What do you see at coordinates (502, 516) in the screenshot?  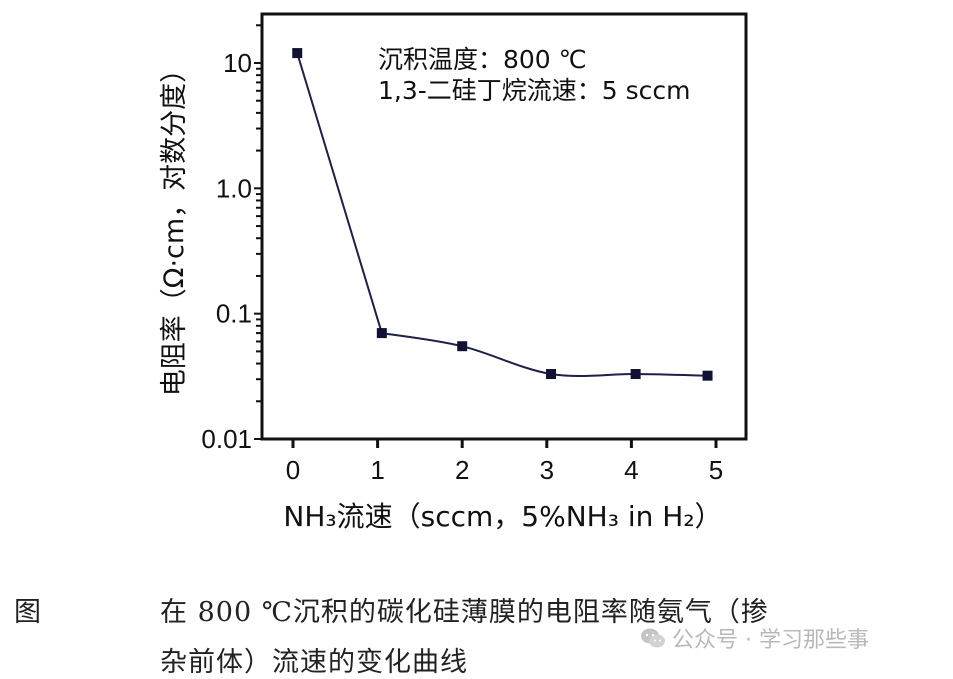 I see `svg-text: NH₃流速（sccm，5%NH₃ in H₂）` at bounding box center [502, 516].